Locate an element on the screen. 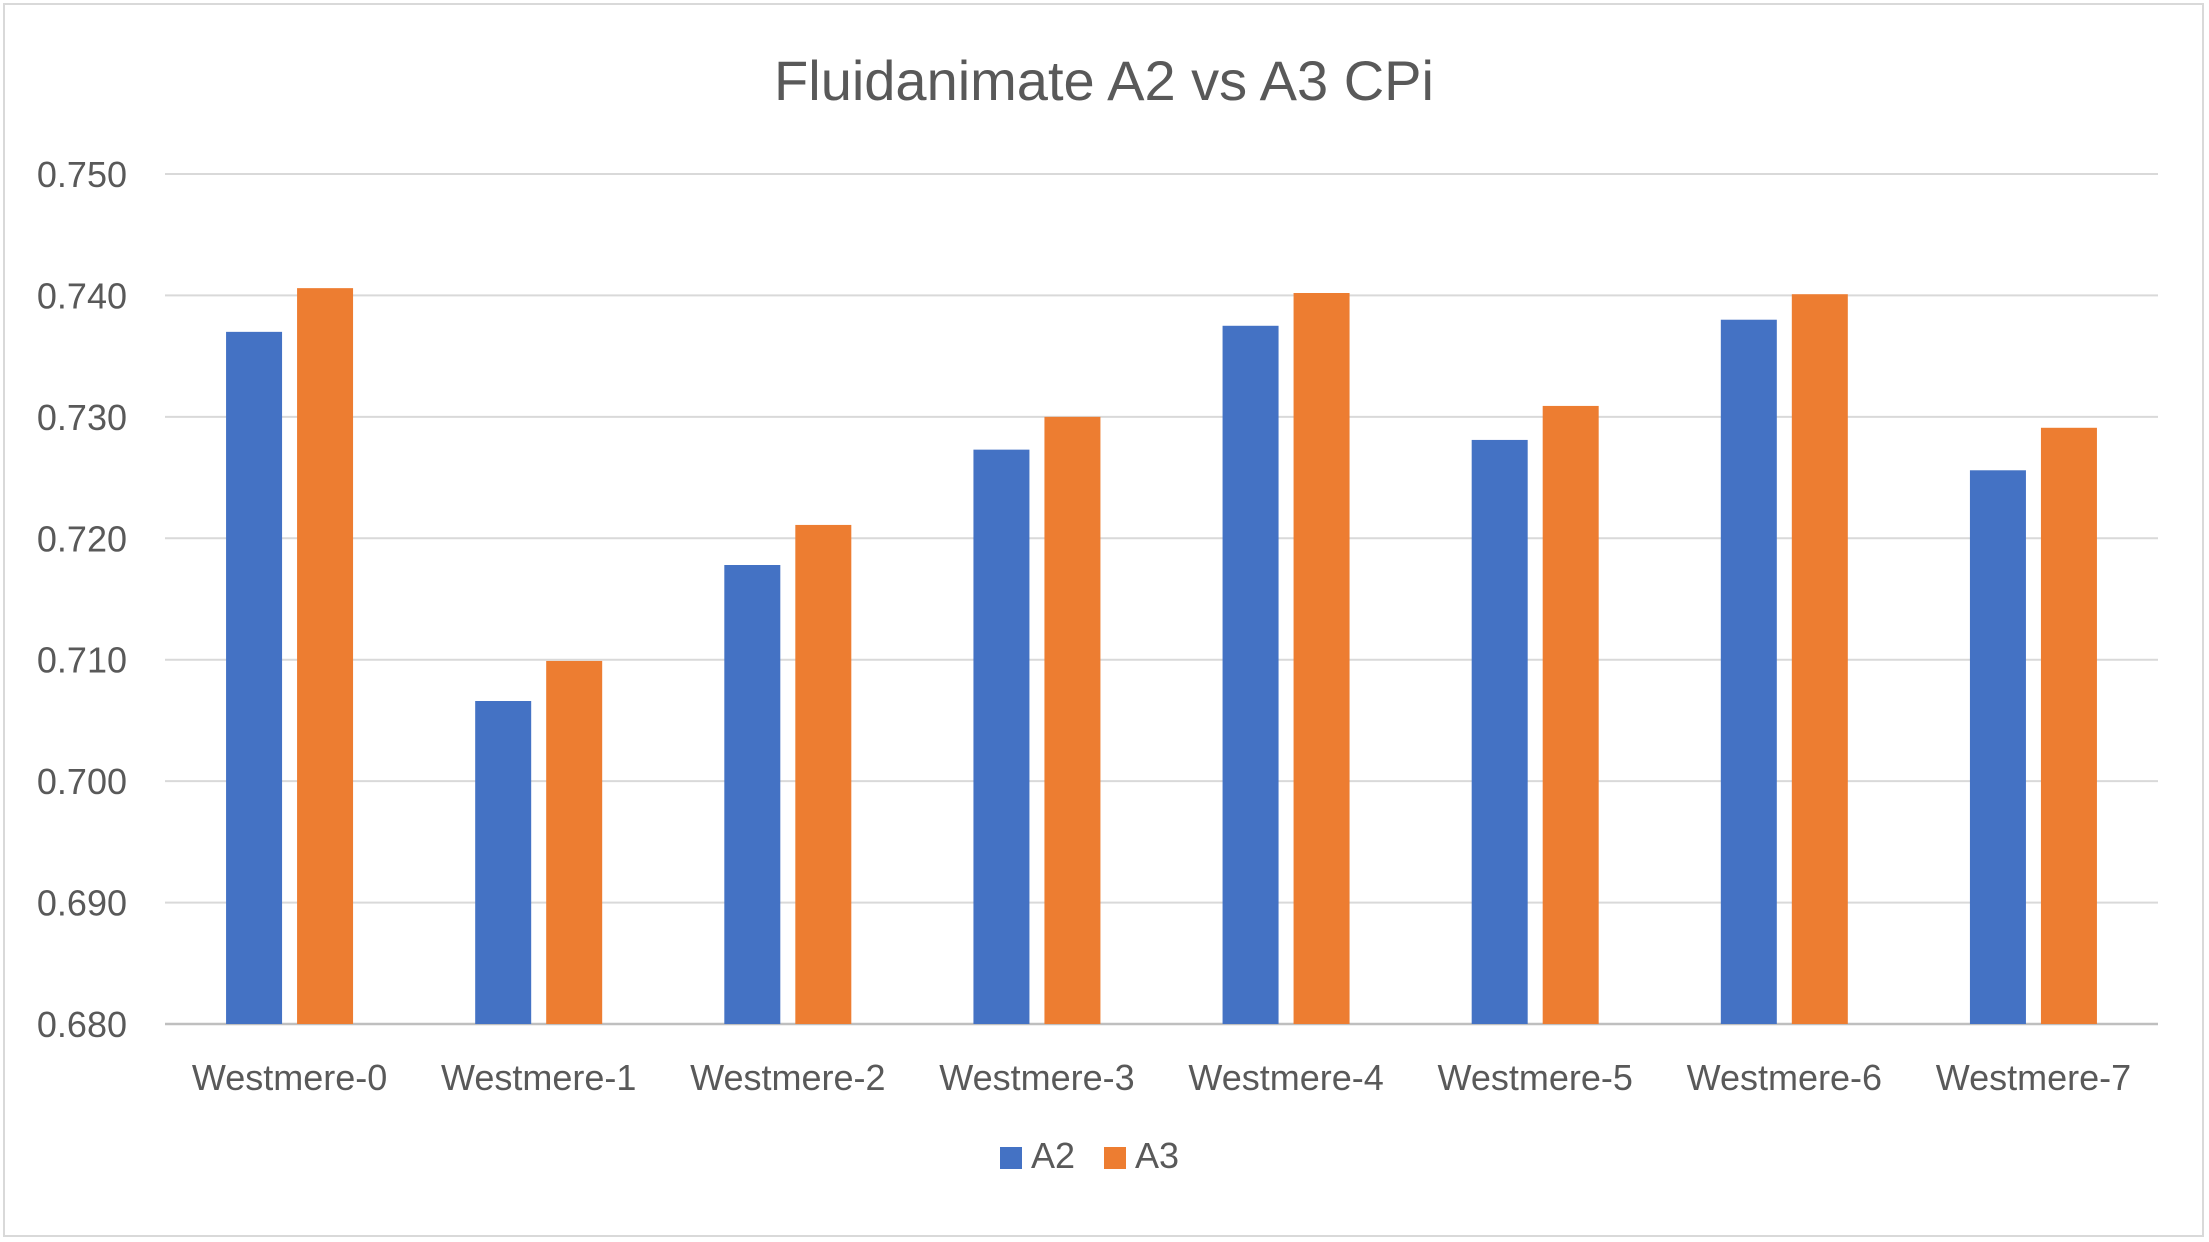 This screenshot has height=1242, width=2209. legend-label-a3: A3 is located at coordinates (1157, 1155).